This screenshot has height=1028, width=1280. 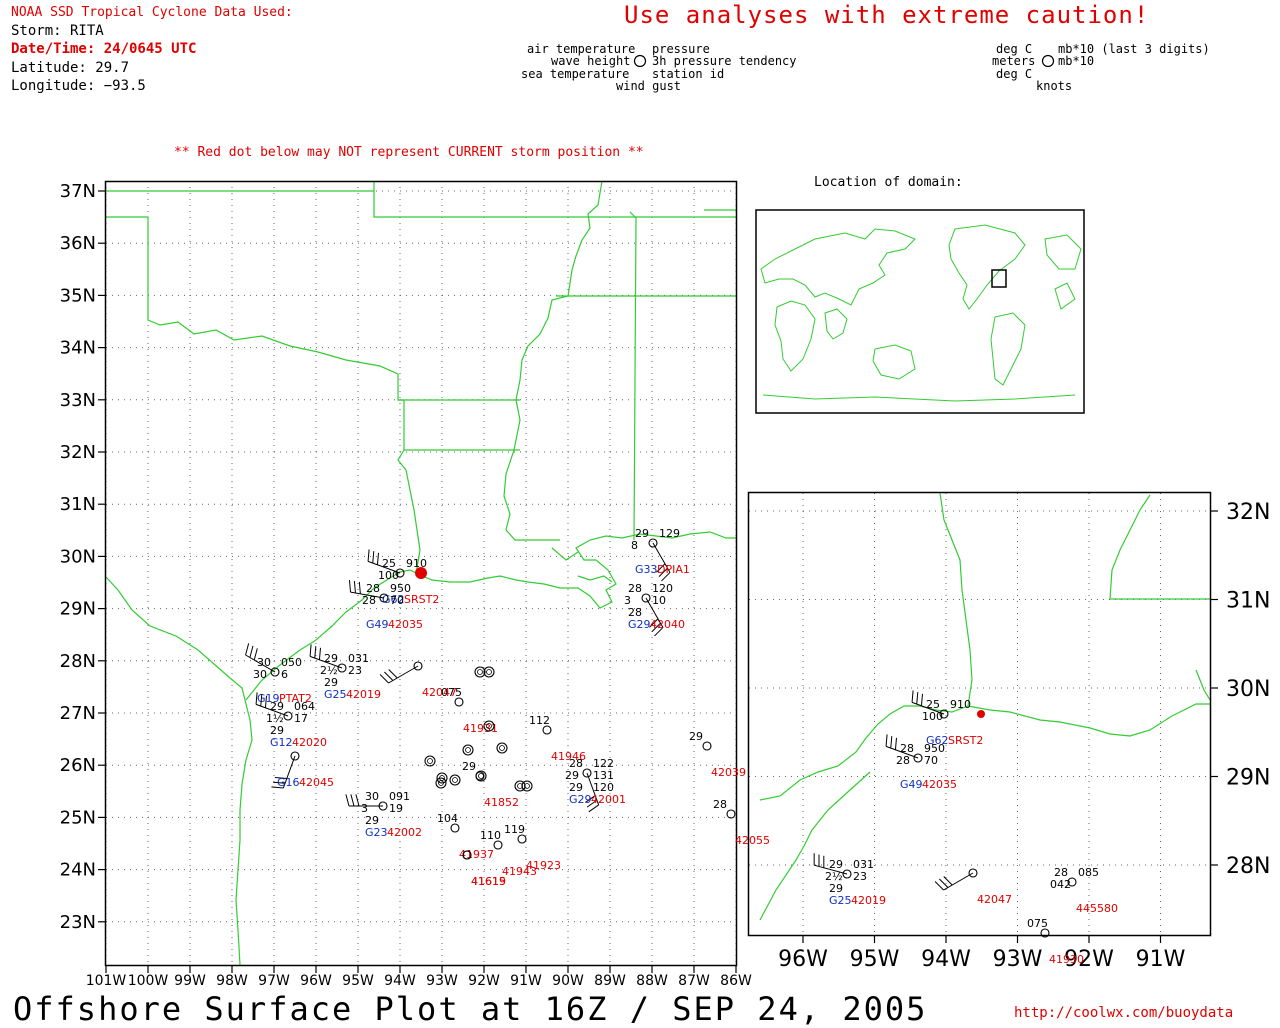 I want to click on station-value: 23, so click(x=355, y=670).